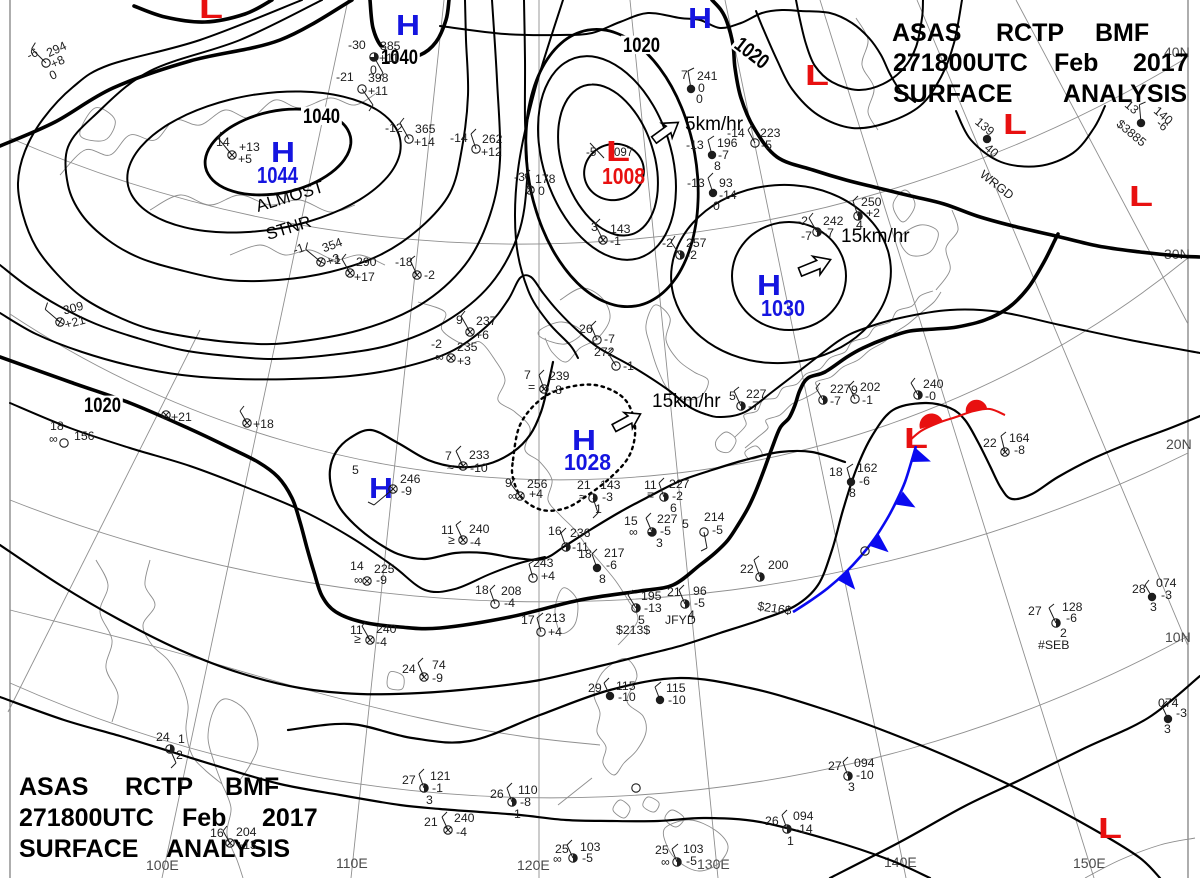 This screenshot has width=1200, height=878. I want to click on svg-text: 10N, so click(1178, 637).